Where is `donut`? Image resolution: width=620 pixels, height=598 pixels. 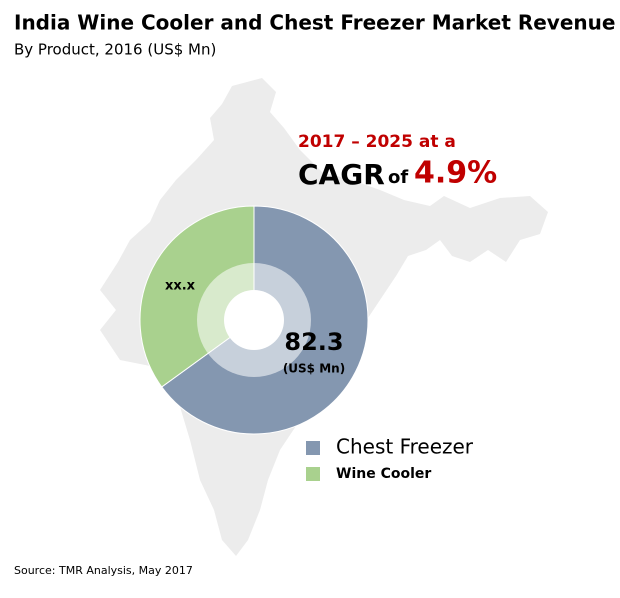
donut is located at coordinates (254, 320).